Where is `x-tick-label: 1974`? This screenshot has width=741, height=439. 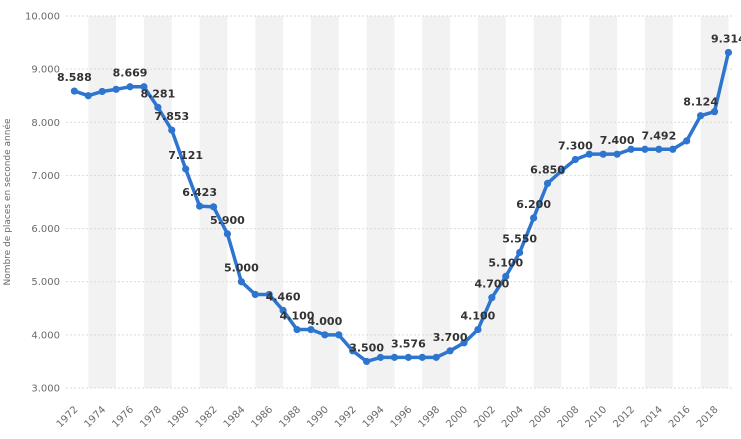 x-tick-label: 1974 is located at coordinates (96, 417).